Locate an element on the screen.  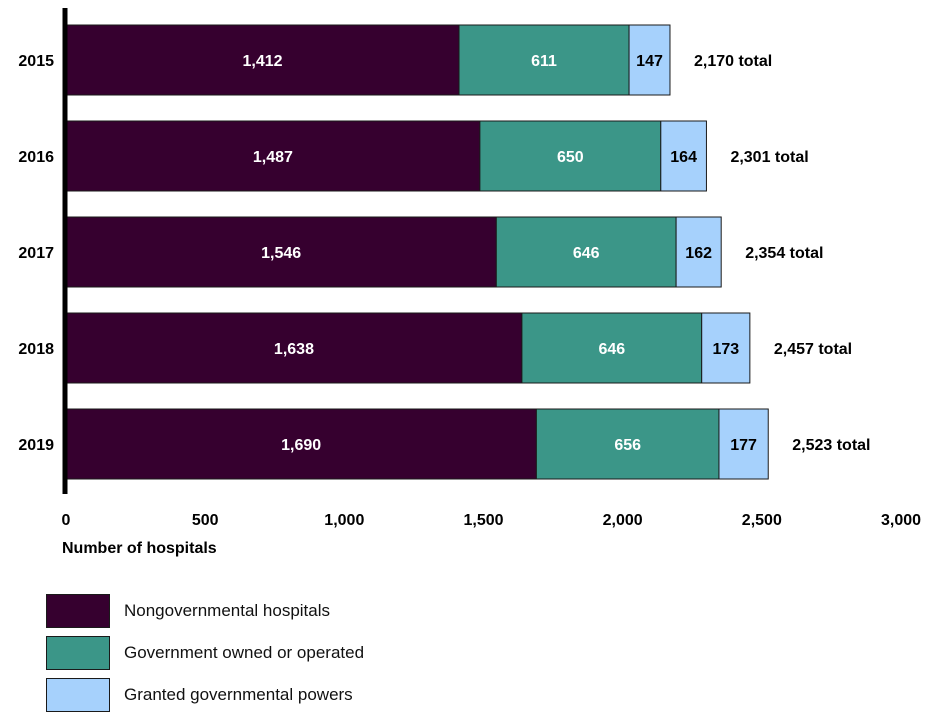
legend-label-government: Government owned or operated is located at coordinates (244, 652).